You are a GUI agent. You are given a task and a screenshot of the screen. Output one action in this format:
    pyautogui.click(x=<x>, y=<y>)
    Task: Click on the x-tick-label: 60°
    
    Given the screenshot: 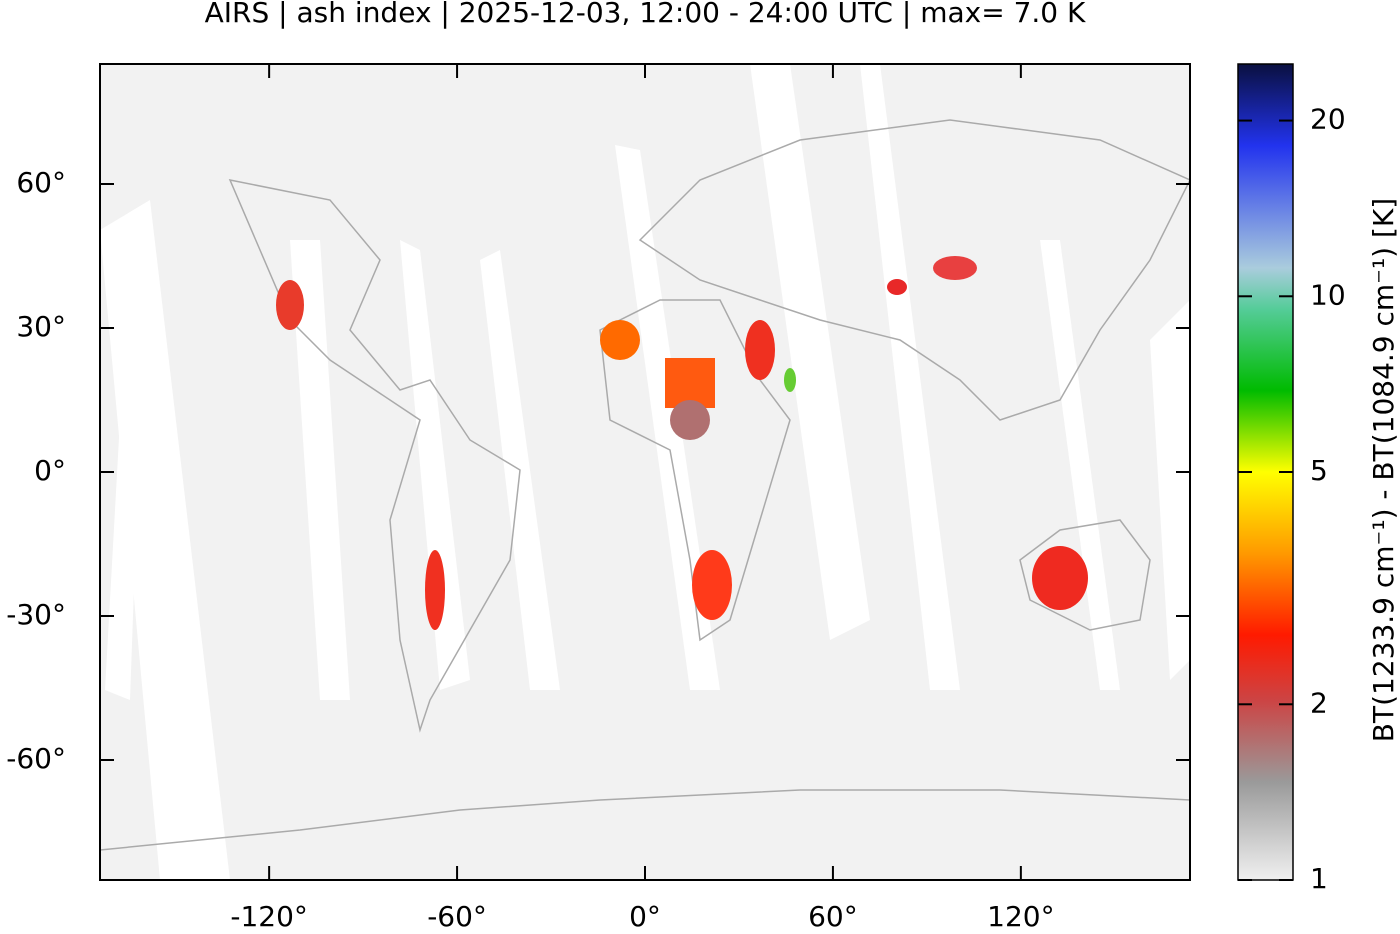 What is the action you would take?
    pyautogui.click(x=833, y=915)
    